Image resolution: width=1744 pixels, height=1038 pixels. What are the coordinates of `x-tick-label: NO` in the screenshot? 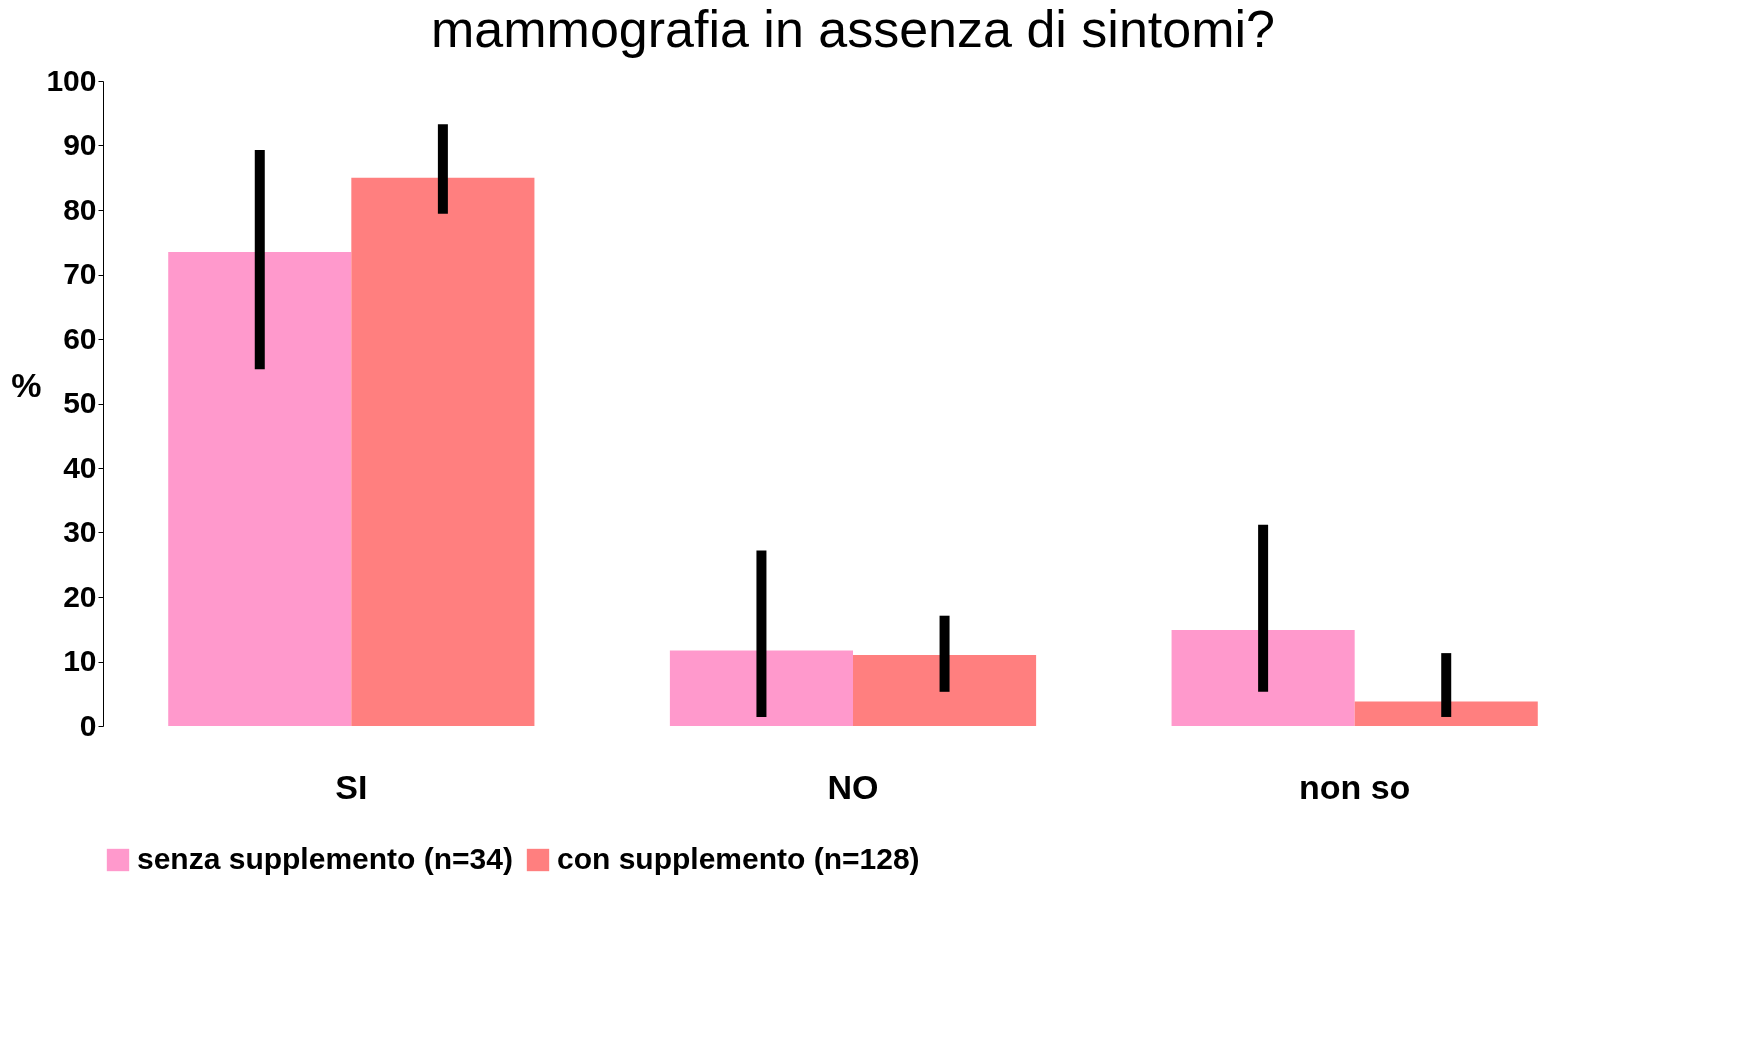 It's located at (853, 786).